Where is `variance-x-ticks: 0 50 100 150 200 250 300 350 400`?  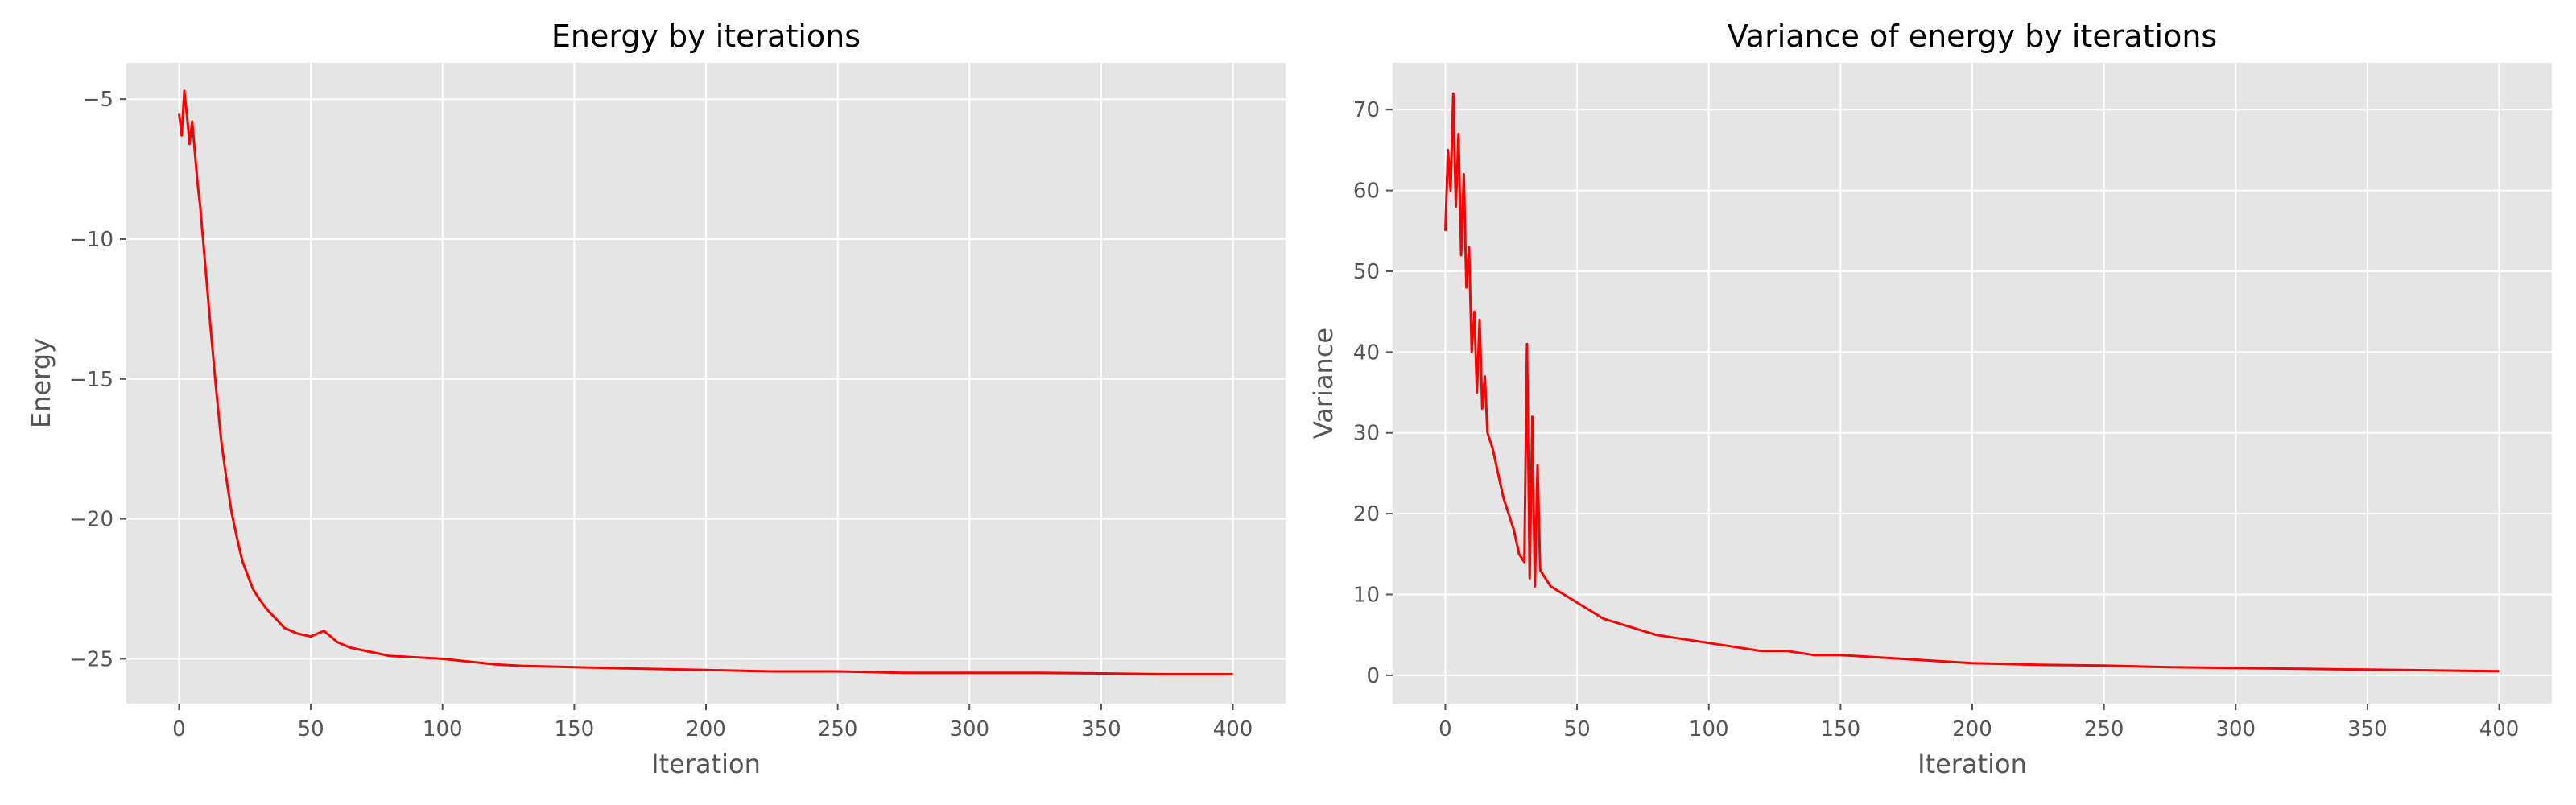 variance-x-ticks: 0 50 100 150 200 250 300 350 400 is located at coordinates (1979, 722).